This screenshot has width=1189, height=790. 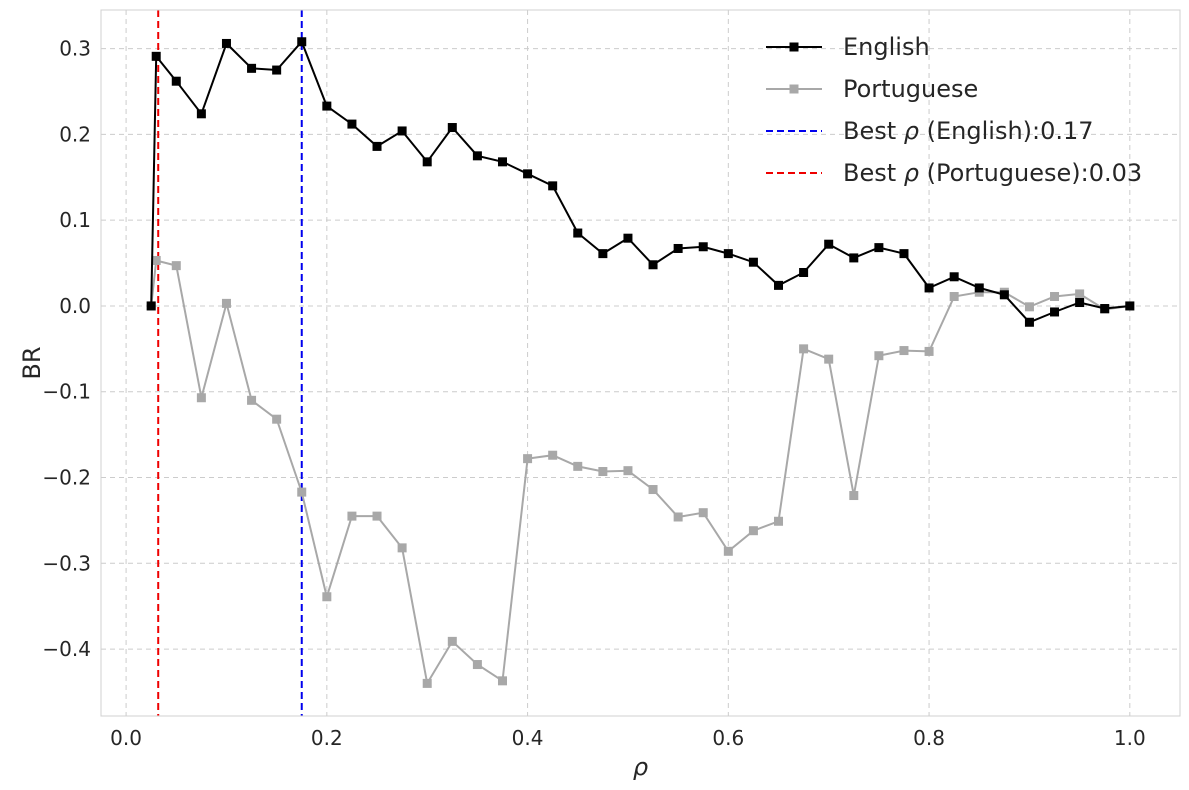 I want to click on y-tick-label: −0.1, so click(x=66, y=392).